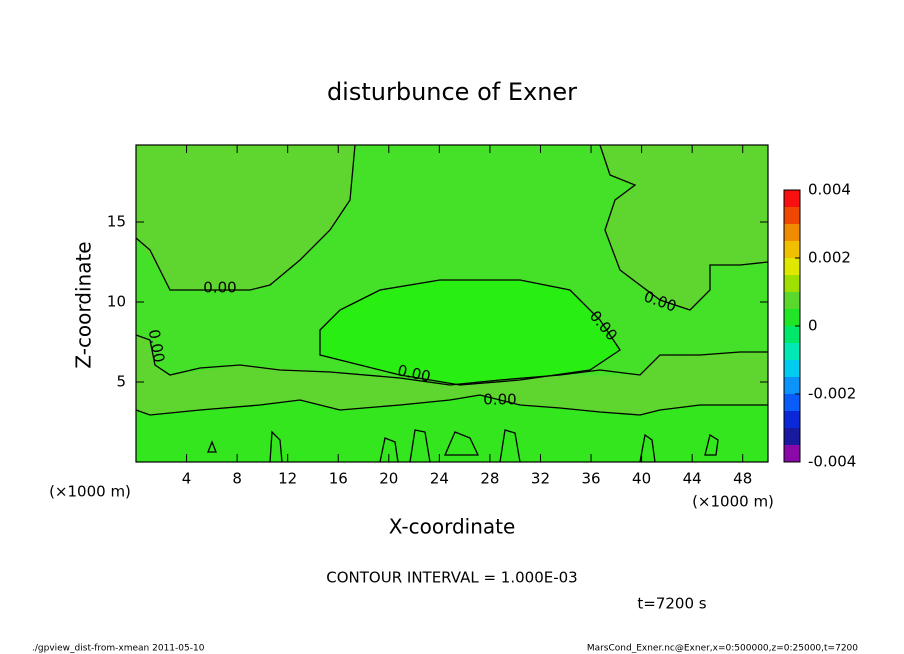 This screenshot has width=904, height=654. I want to click on y-tick-label: 10, so click(116, 302).